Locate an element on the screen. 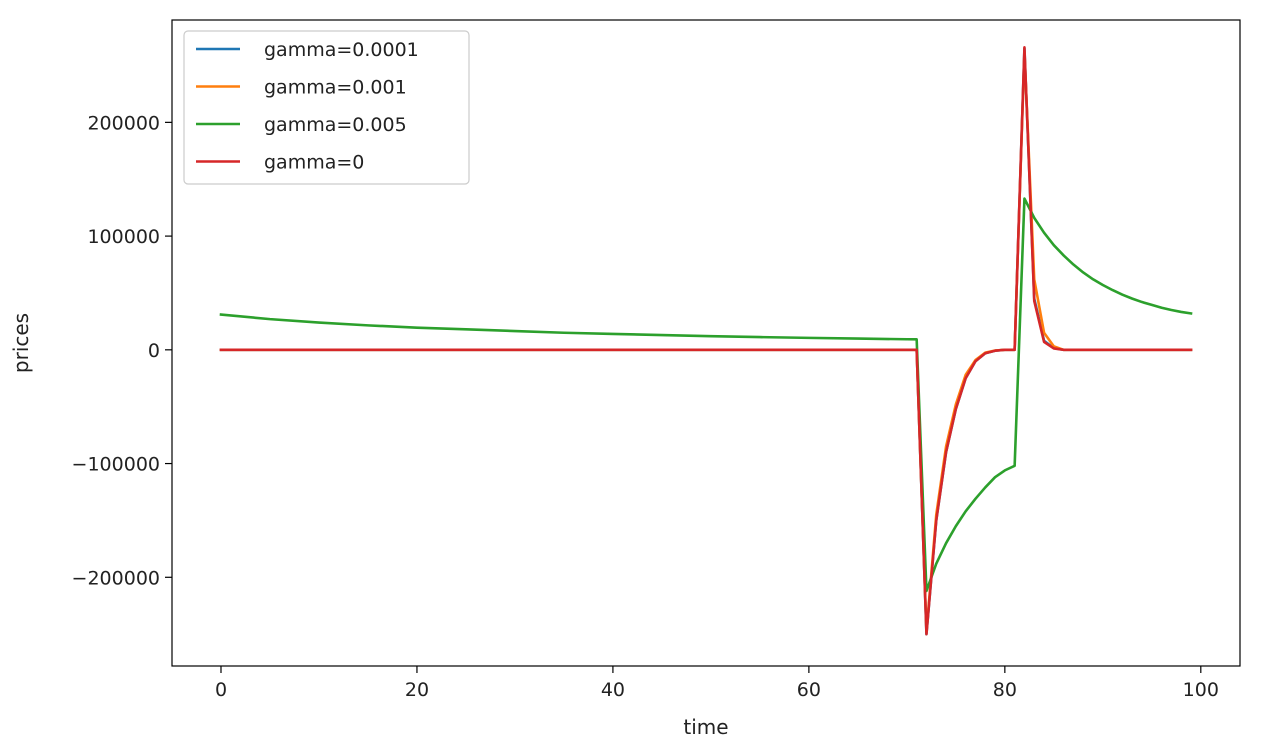 Image resolution: width=1264 pixels, height=744 pixels. x-tick-label: 0 is located at coordinates (221, 690).